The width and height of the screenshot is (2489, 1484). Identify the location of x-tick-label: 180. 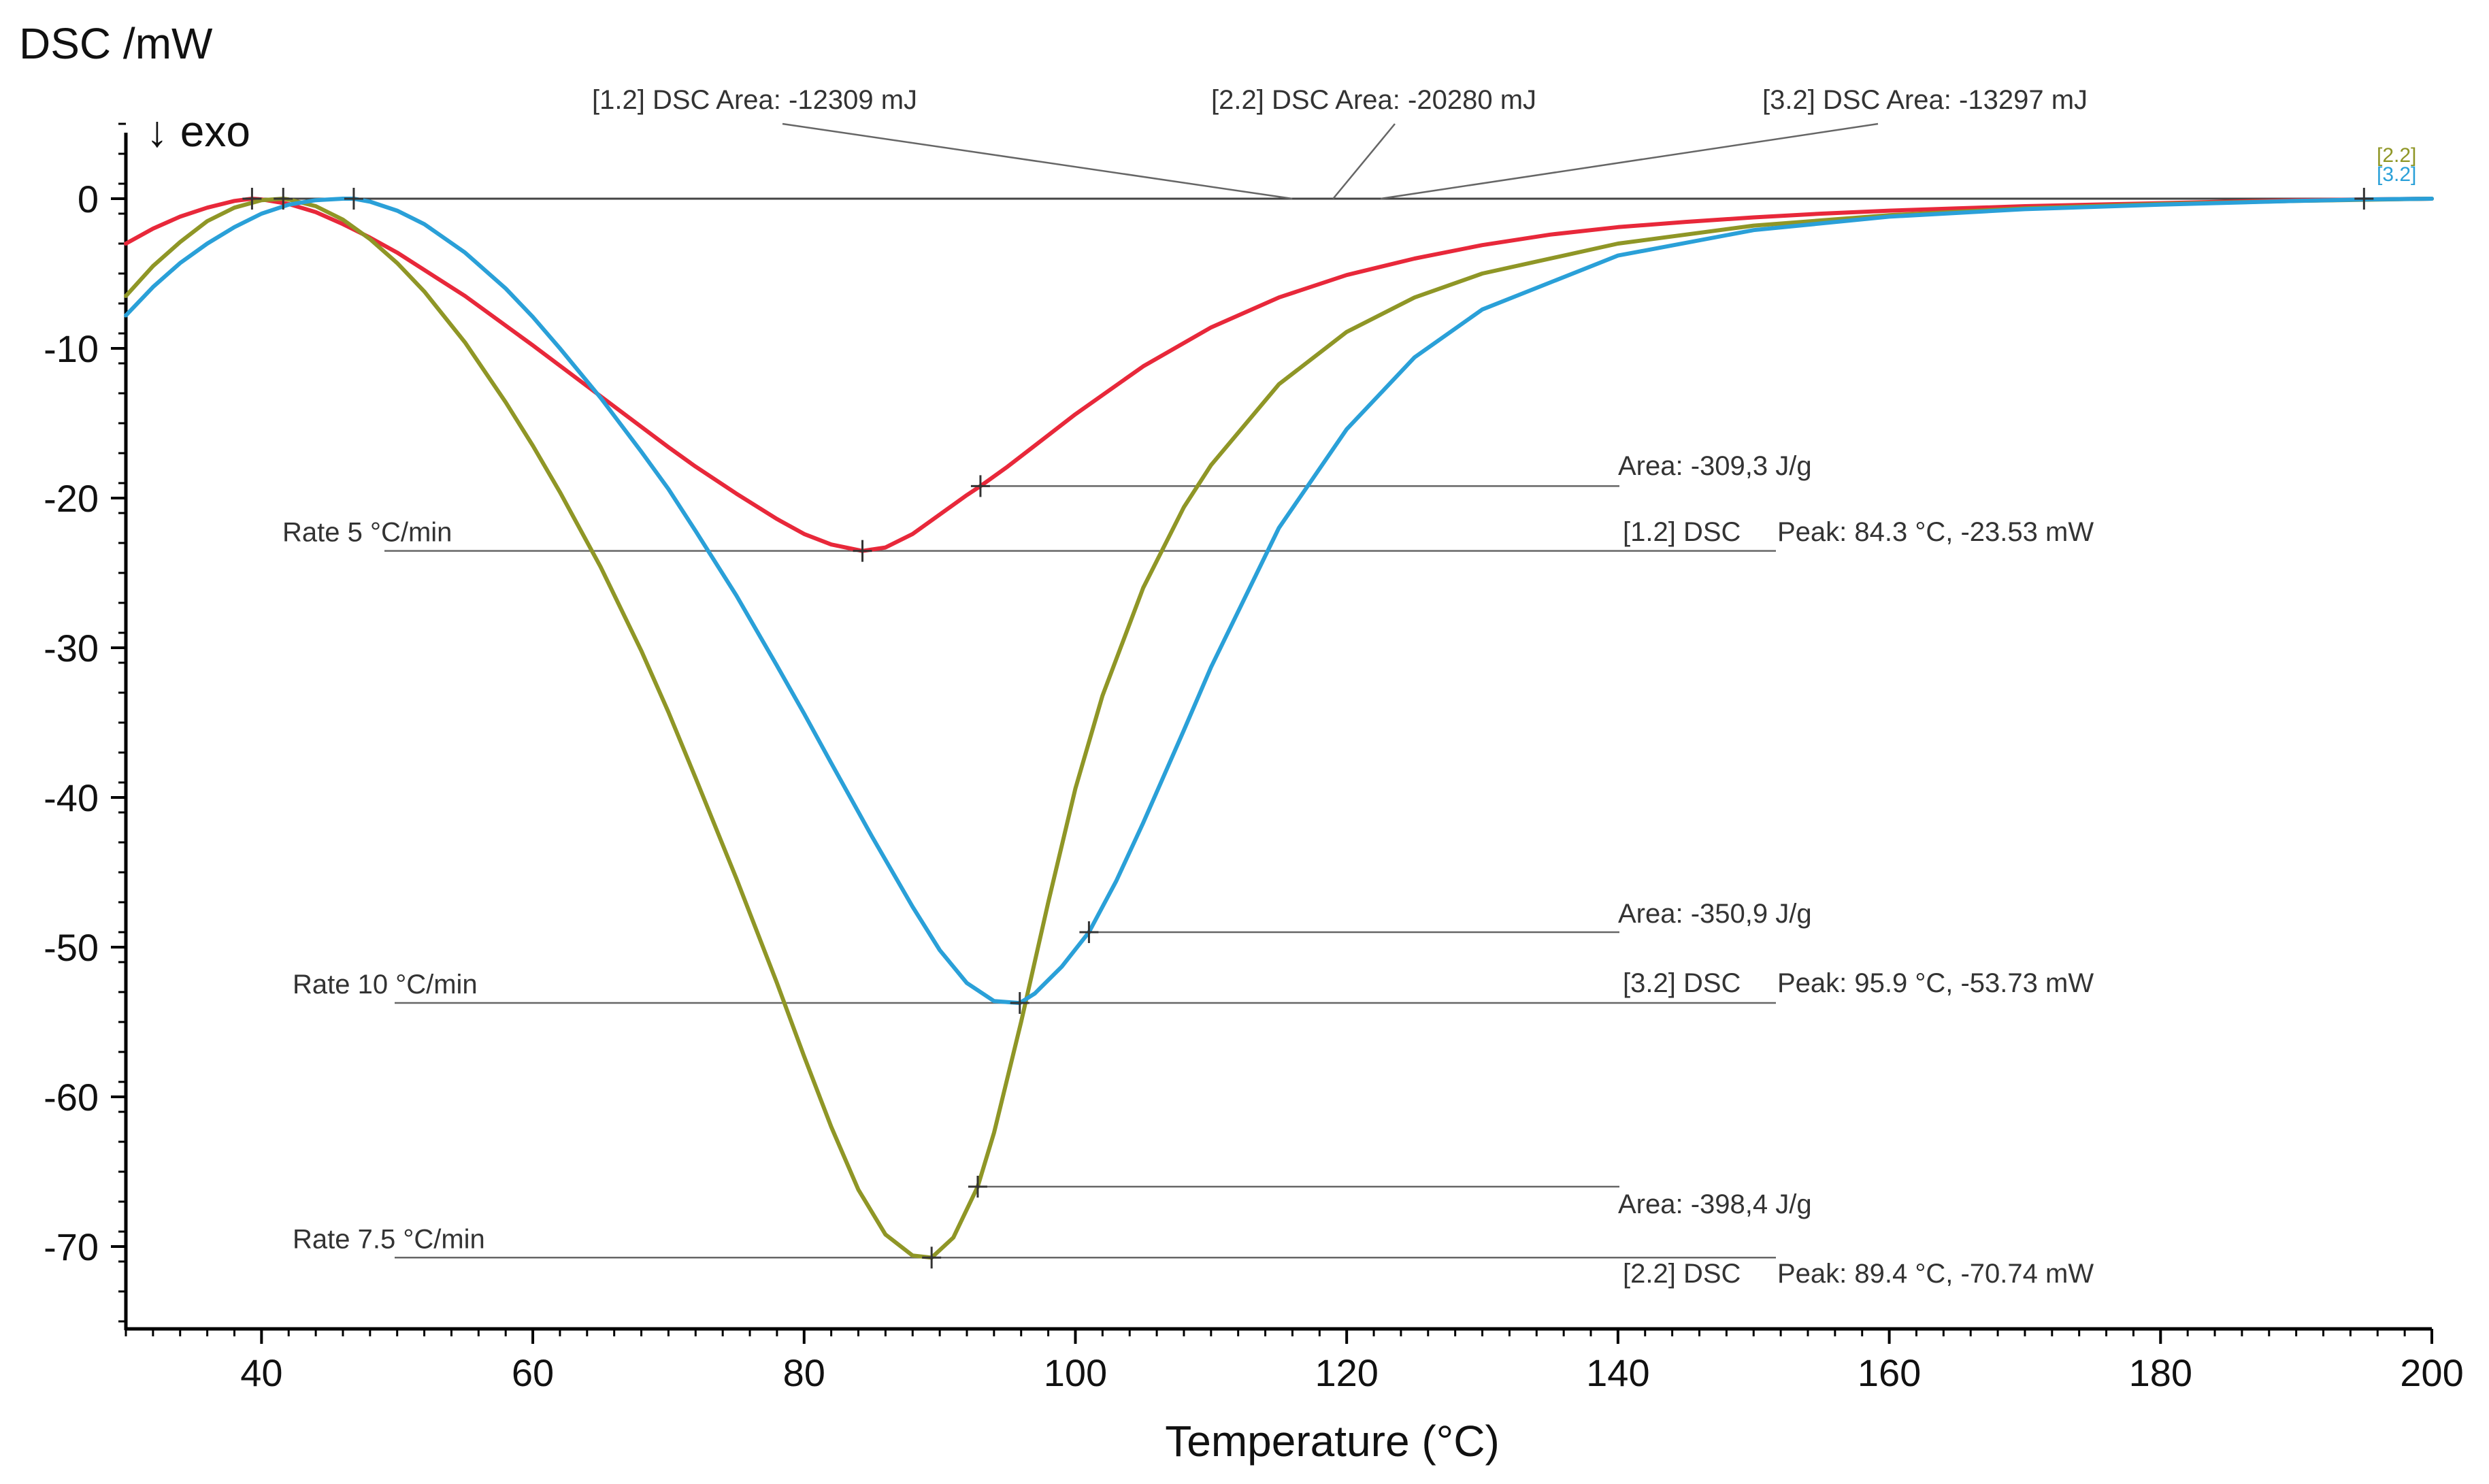
(2160, 1372).